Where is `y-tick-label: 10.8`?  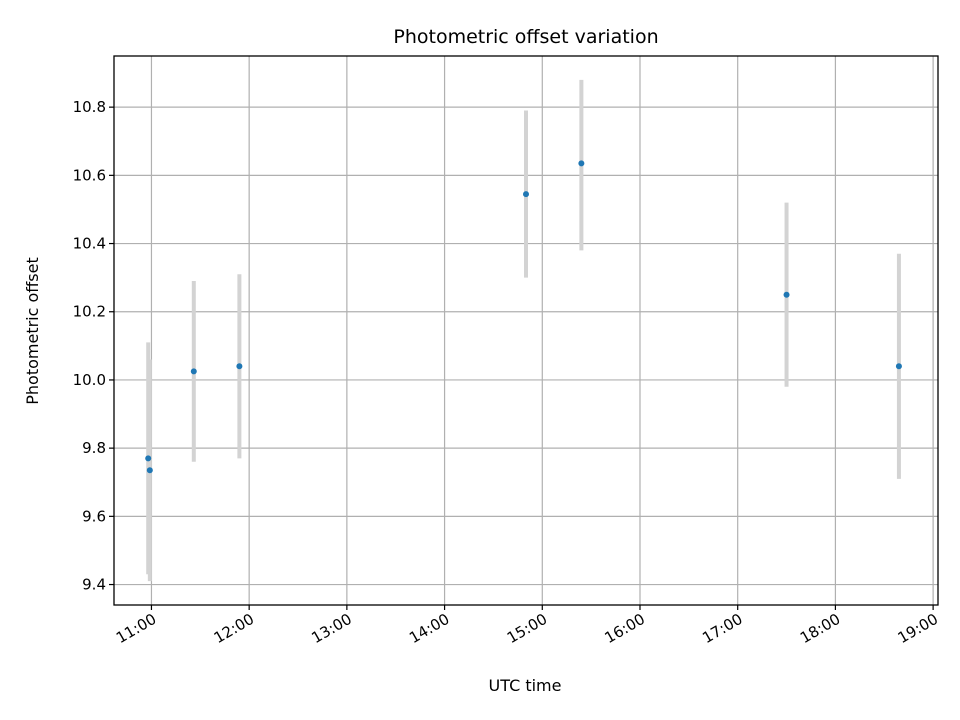 y-tick-label: 10.8 is located at coordinates (89, 107).